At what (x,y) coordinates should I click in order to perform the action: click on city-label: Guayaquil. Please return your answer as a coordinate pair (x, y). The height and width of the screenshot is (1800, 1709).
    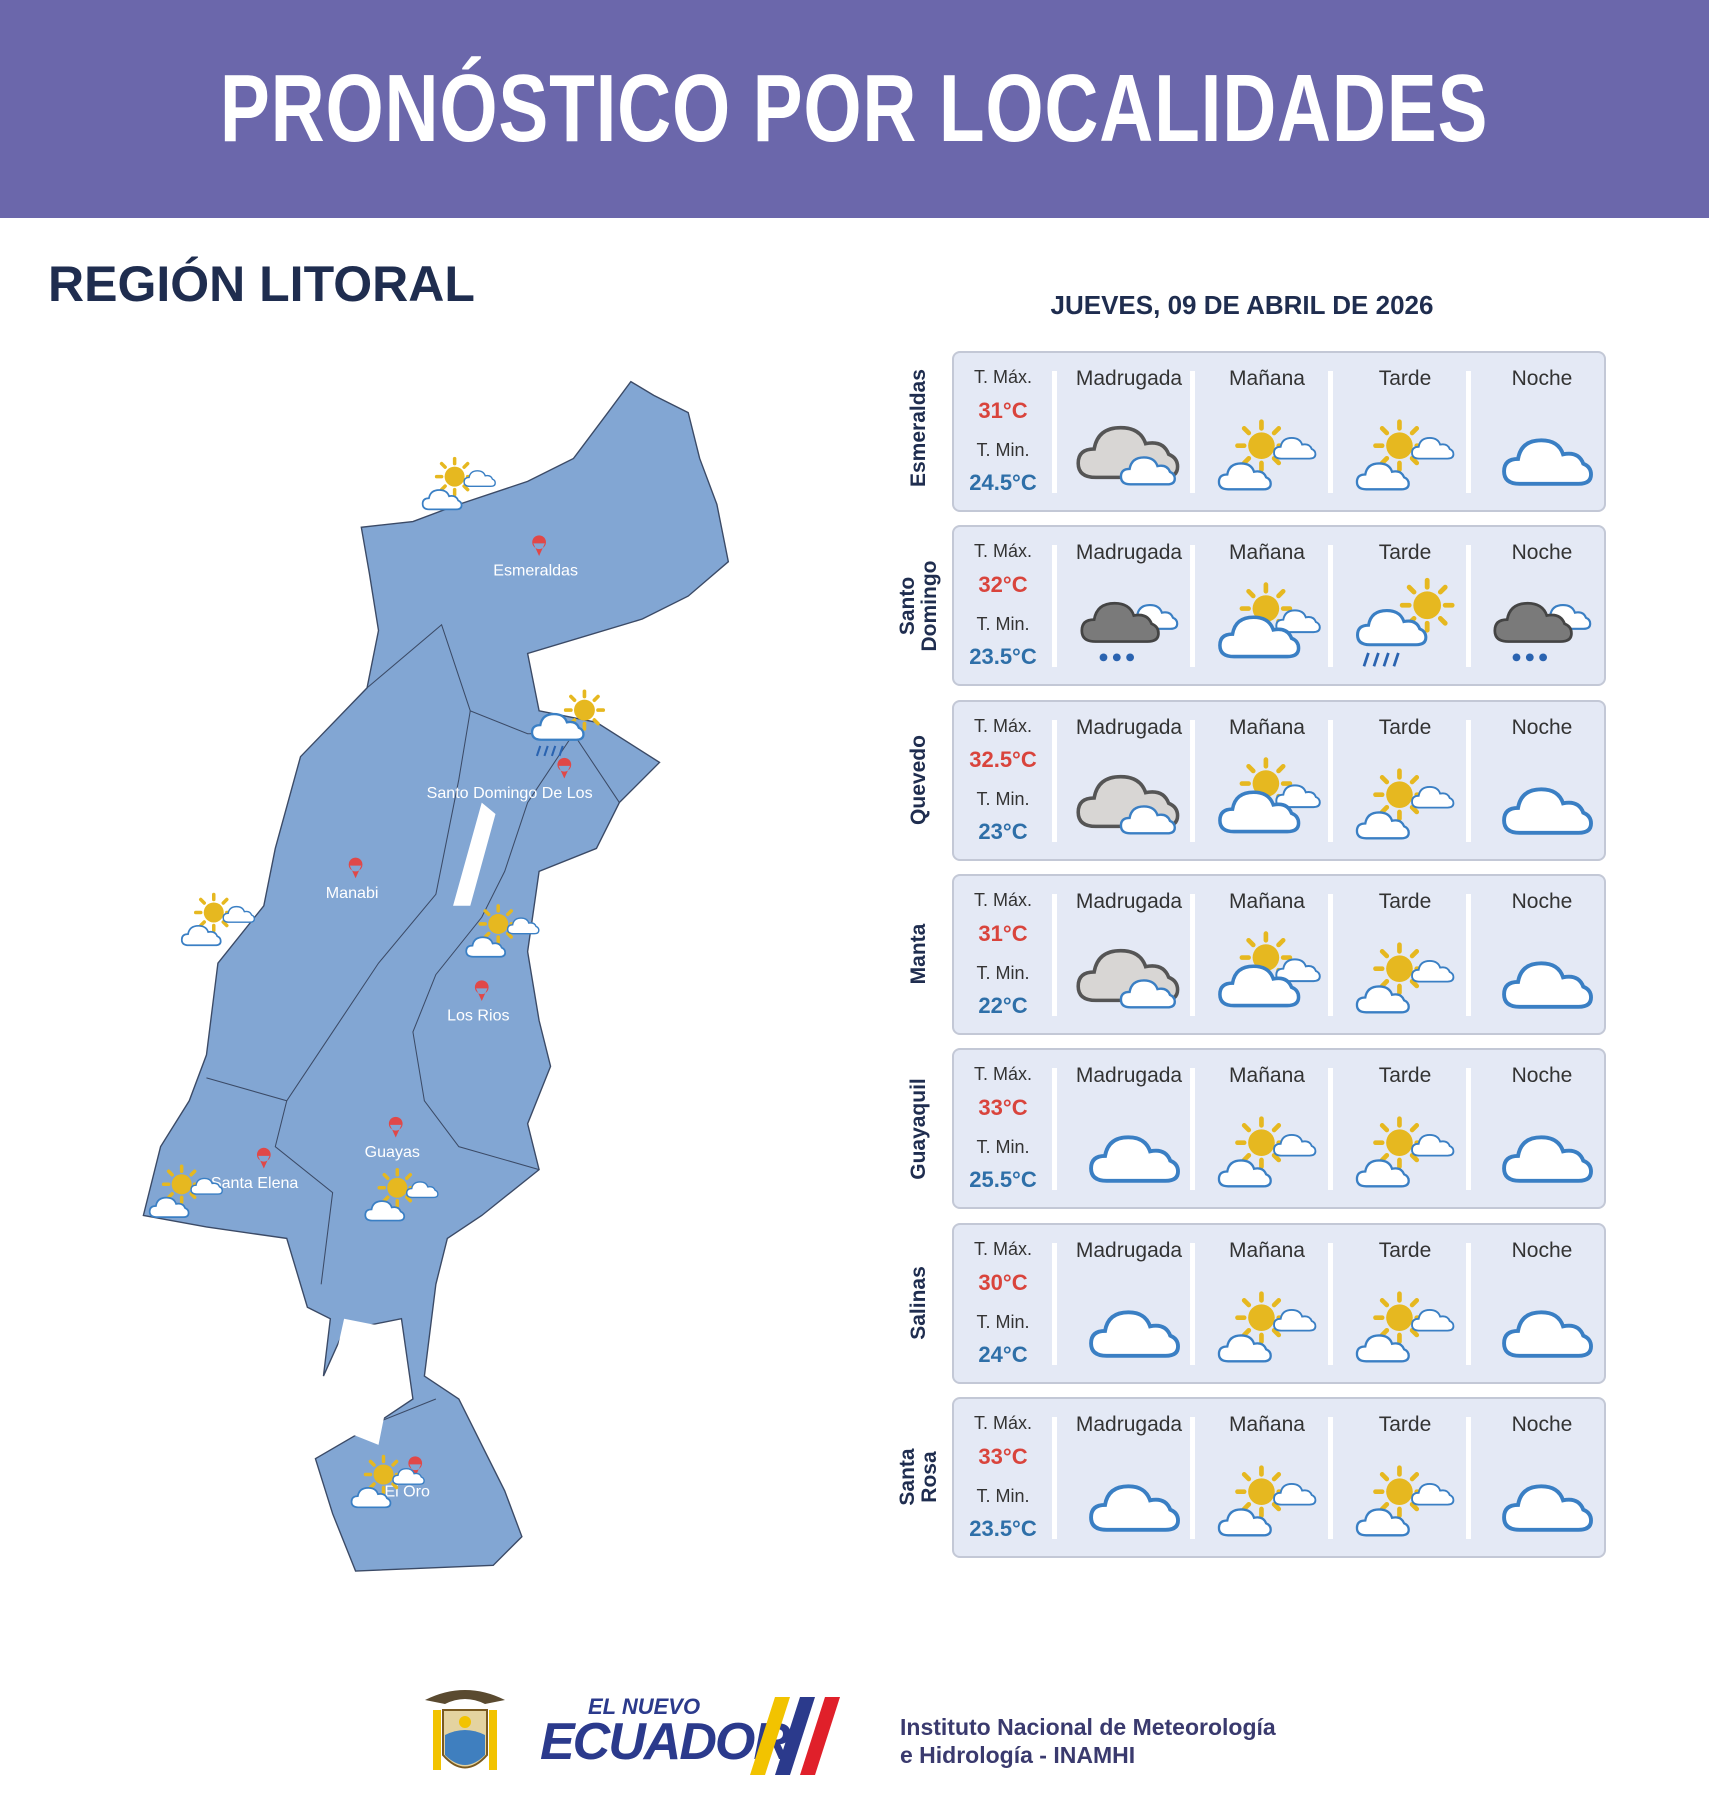
    Looking at the image, I should click on (918, 1129).